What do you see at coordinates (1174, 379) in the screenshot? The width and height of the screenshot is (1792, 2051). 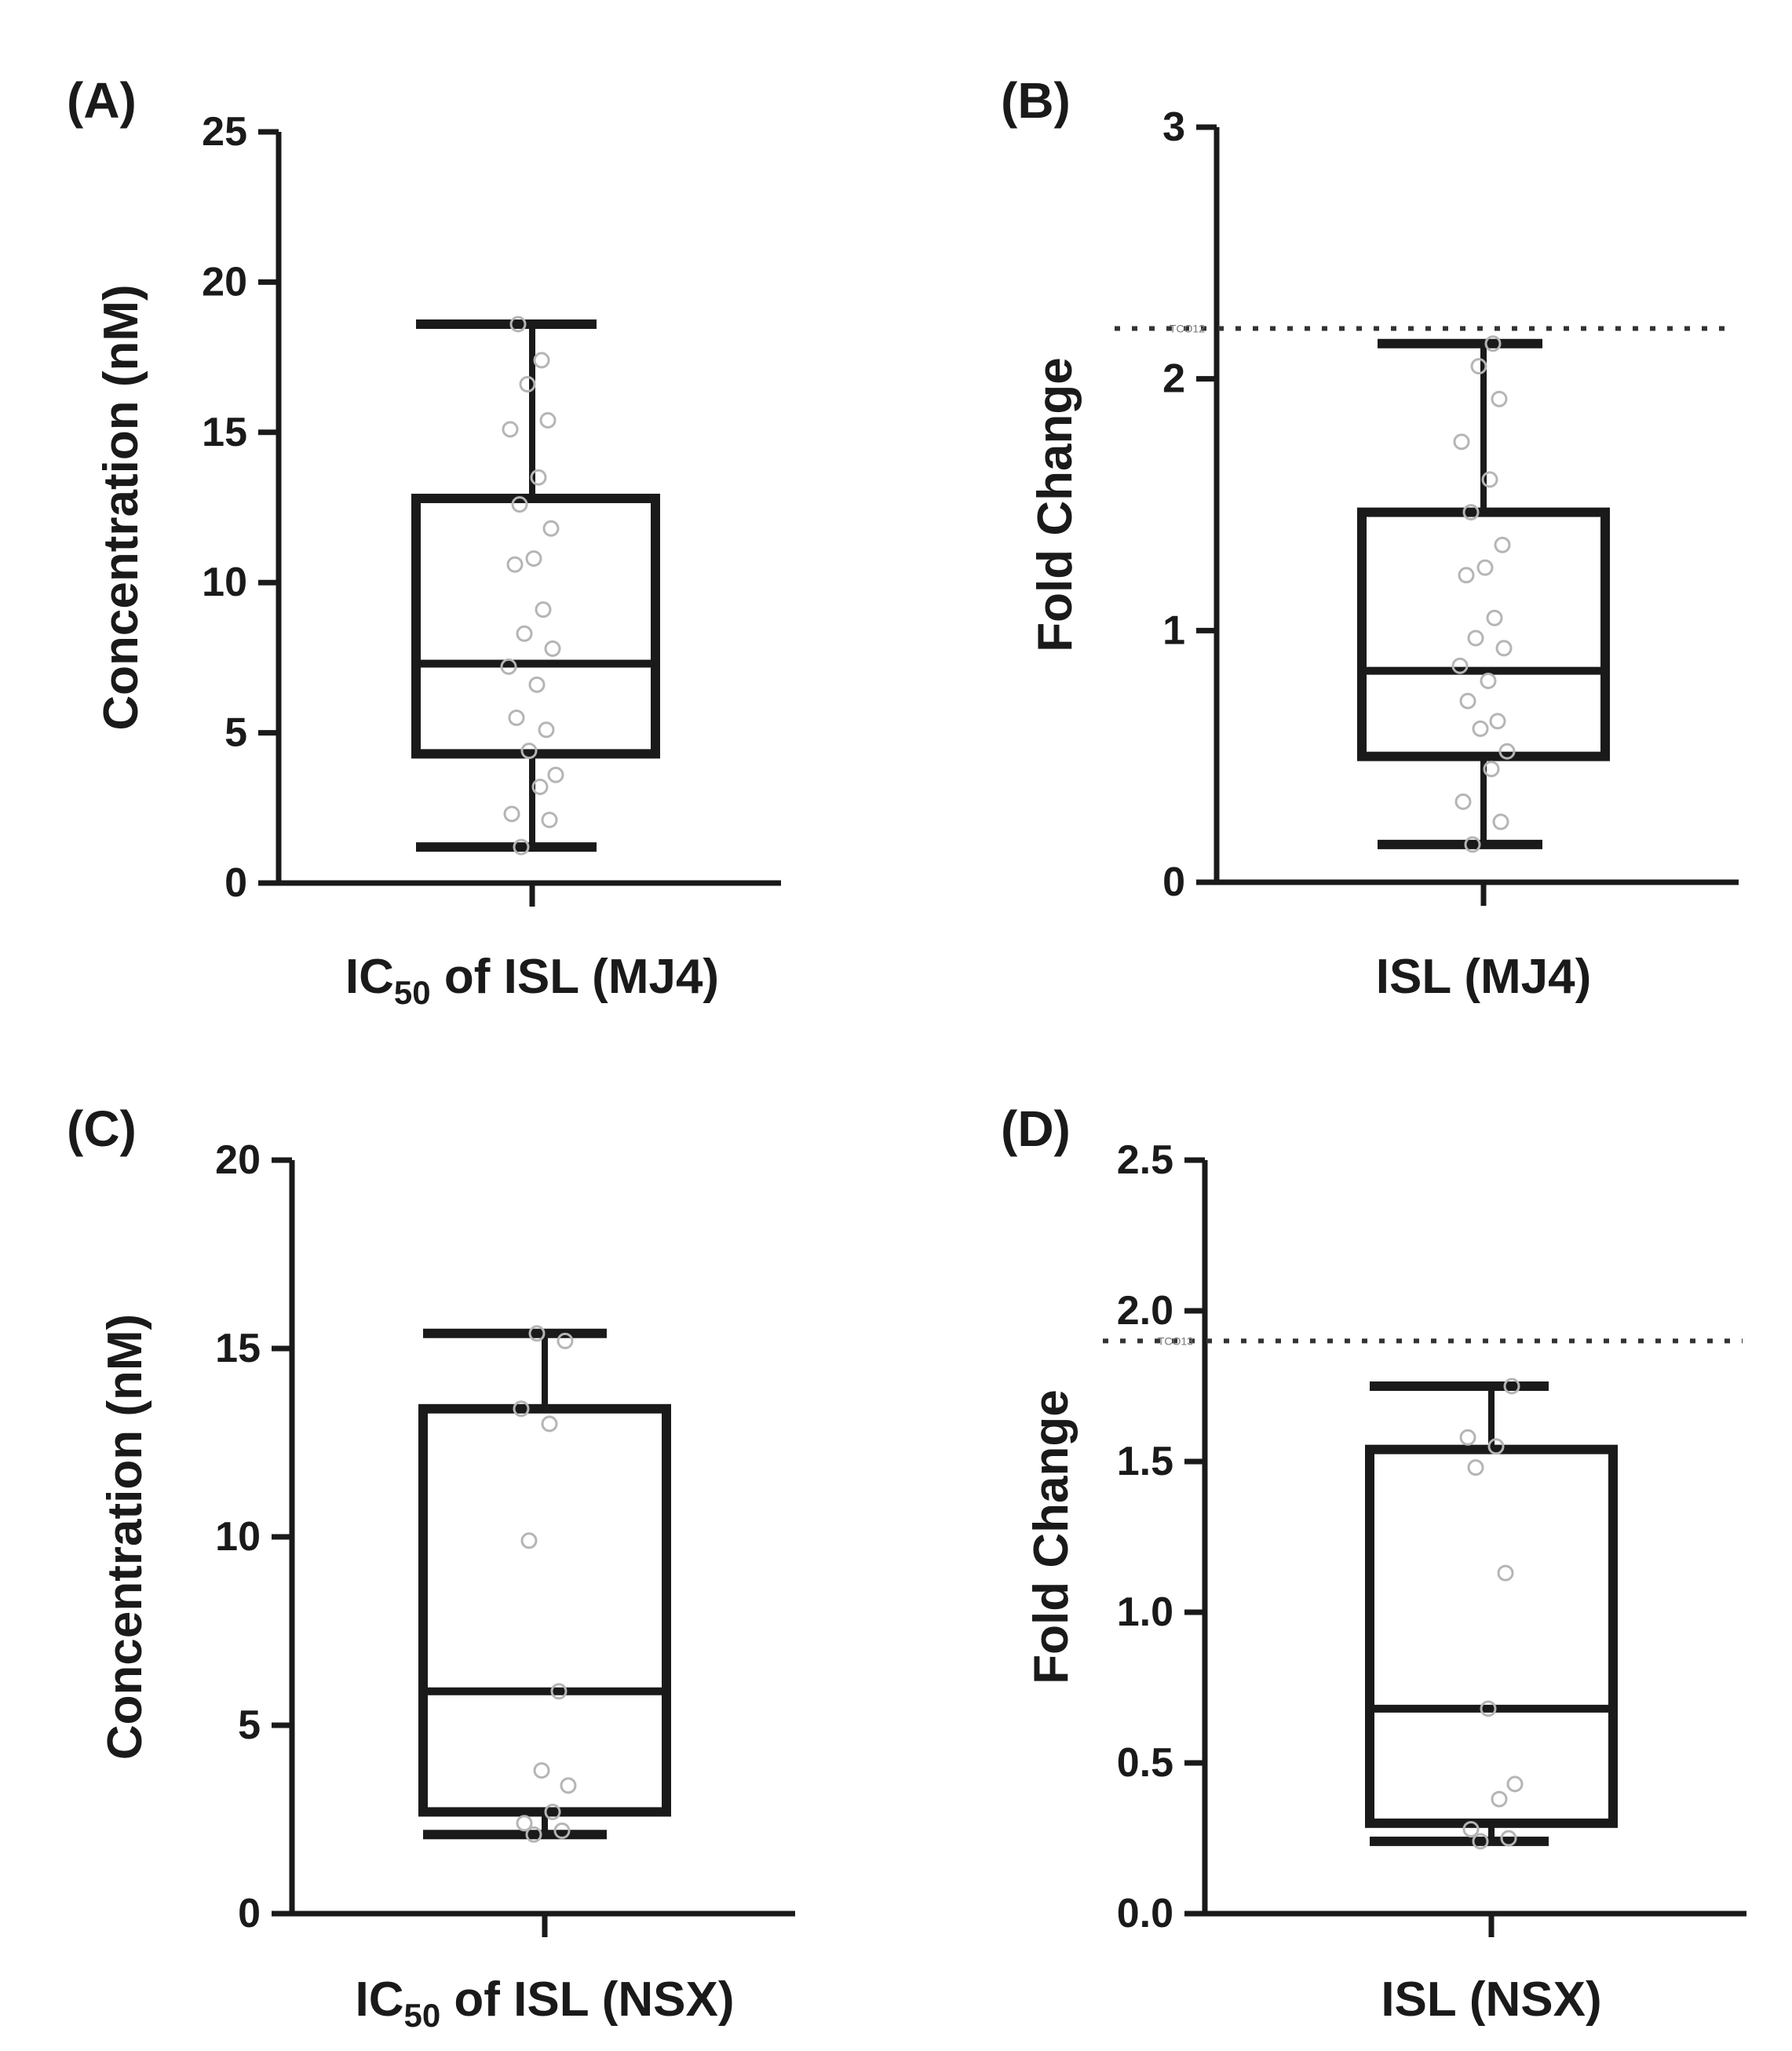 I see `y-tick-label: 2` at bounding box center [1174, 379].